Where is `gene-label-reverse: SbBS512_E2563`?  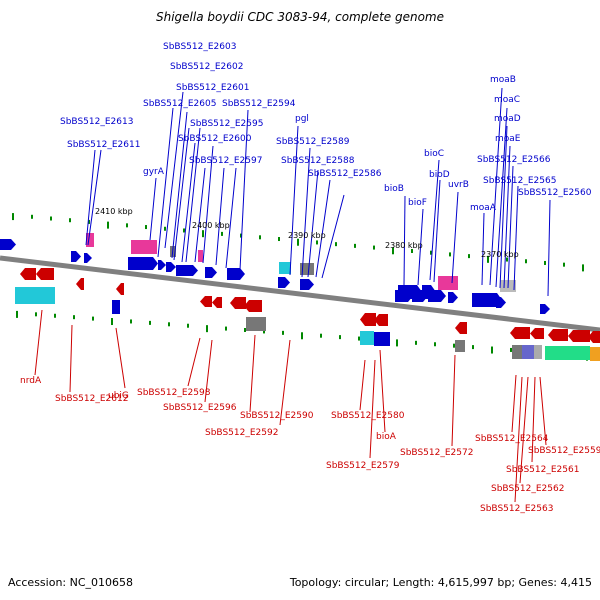
gene-label-reverse: SbBS512_E2563 is located at coordinates (516, 509).